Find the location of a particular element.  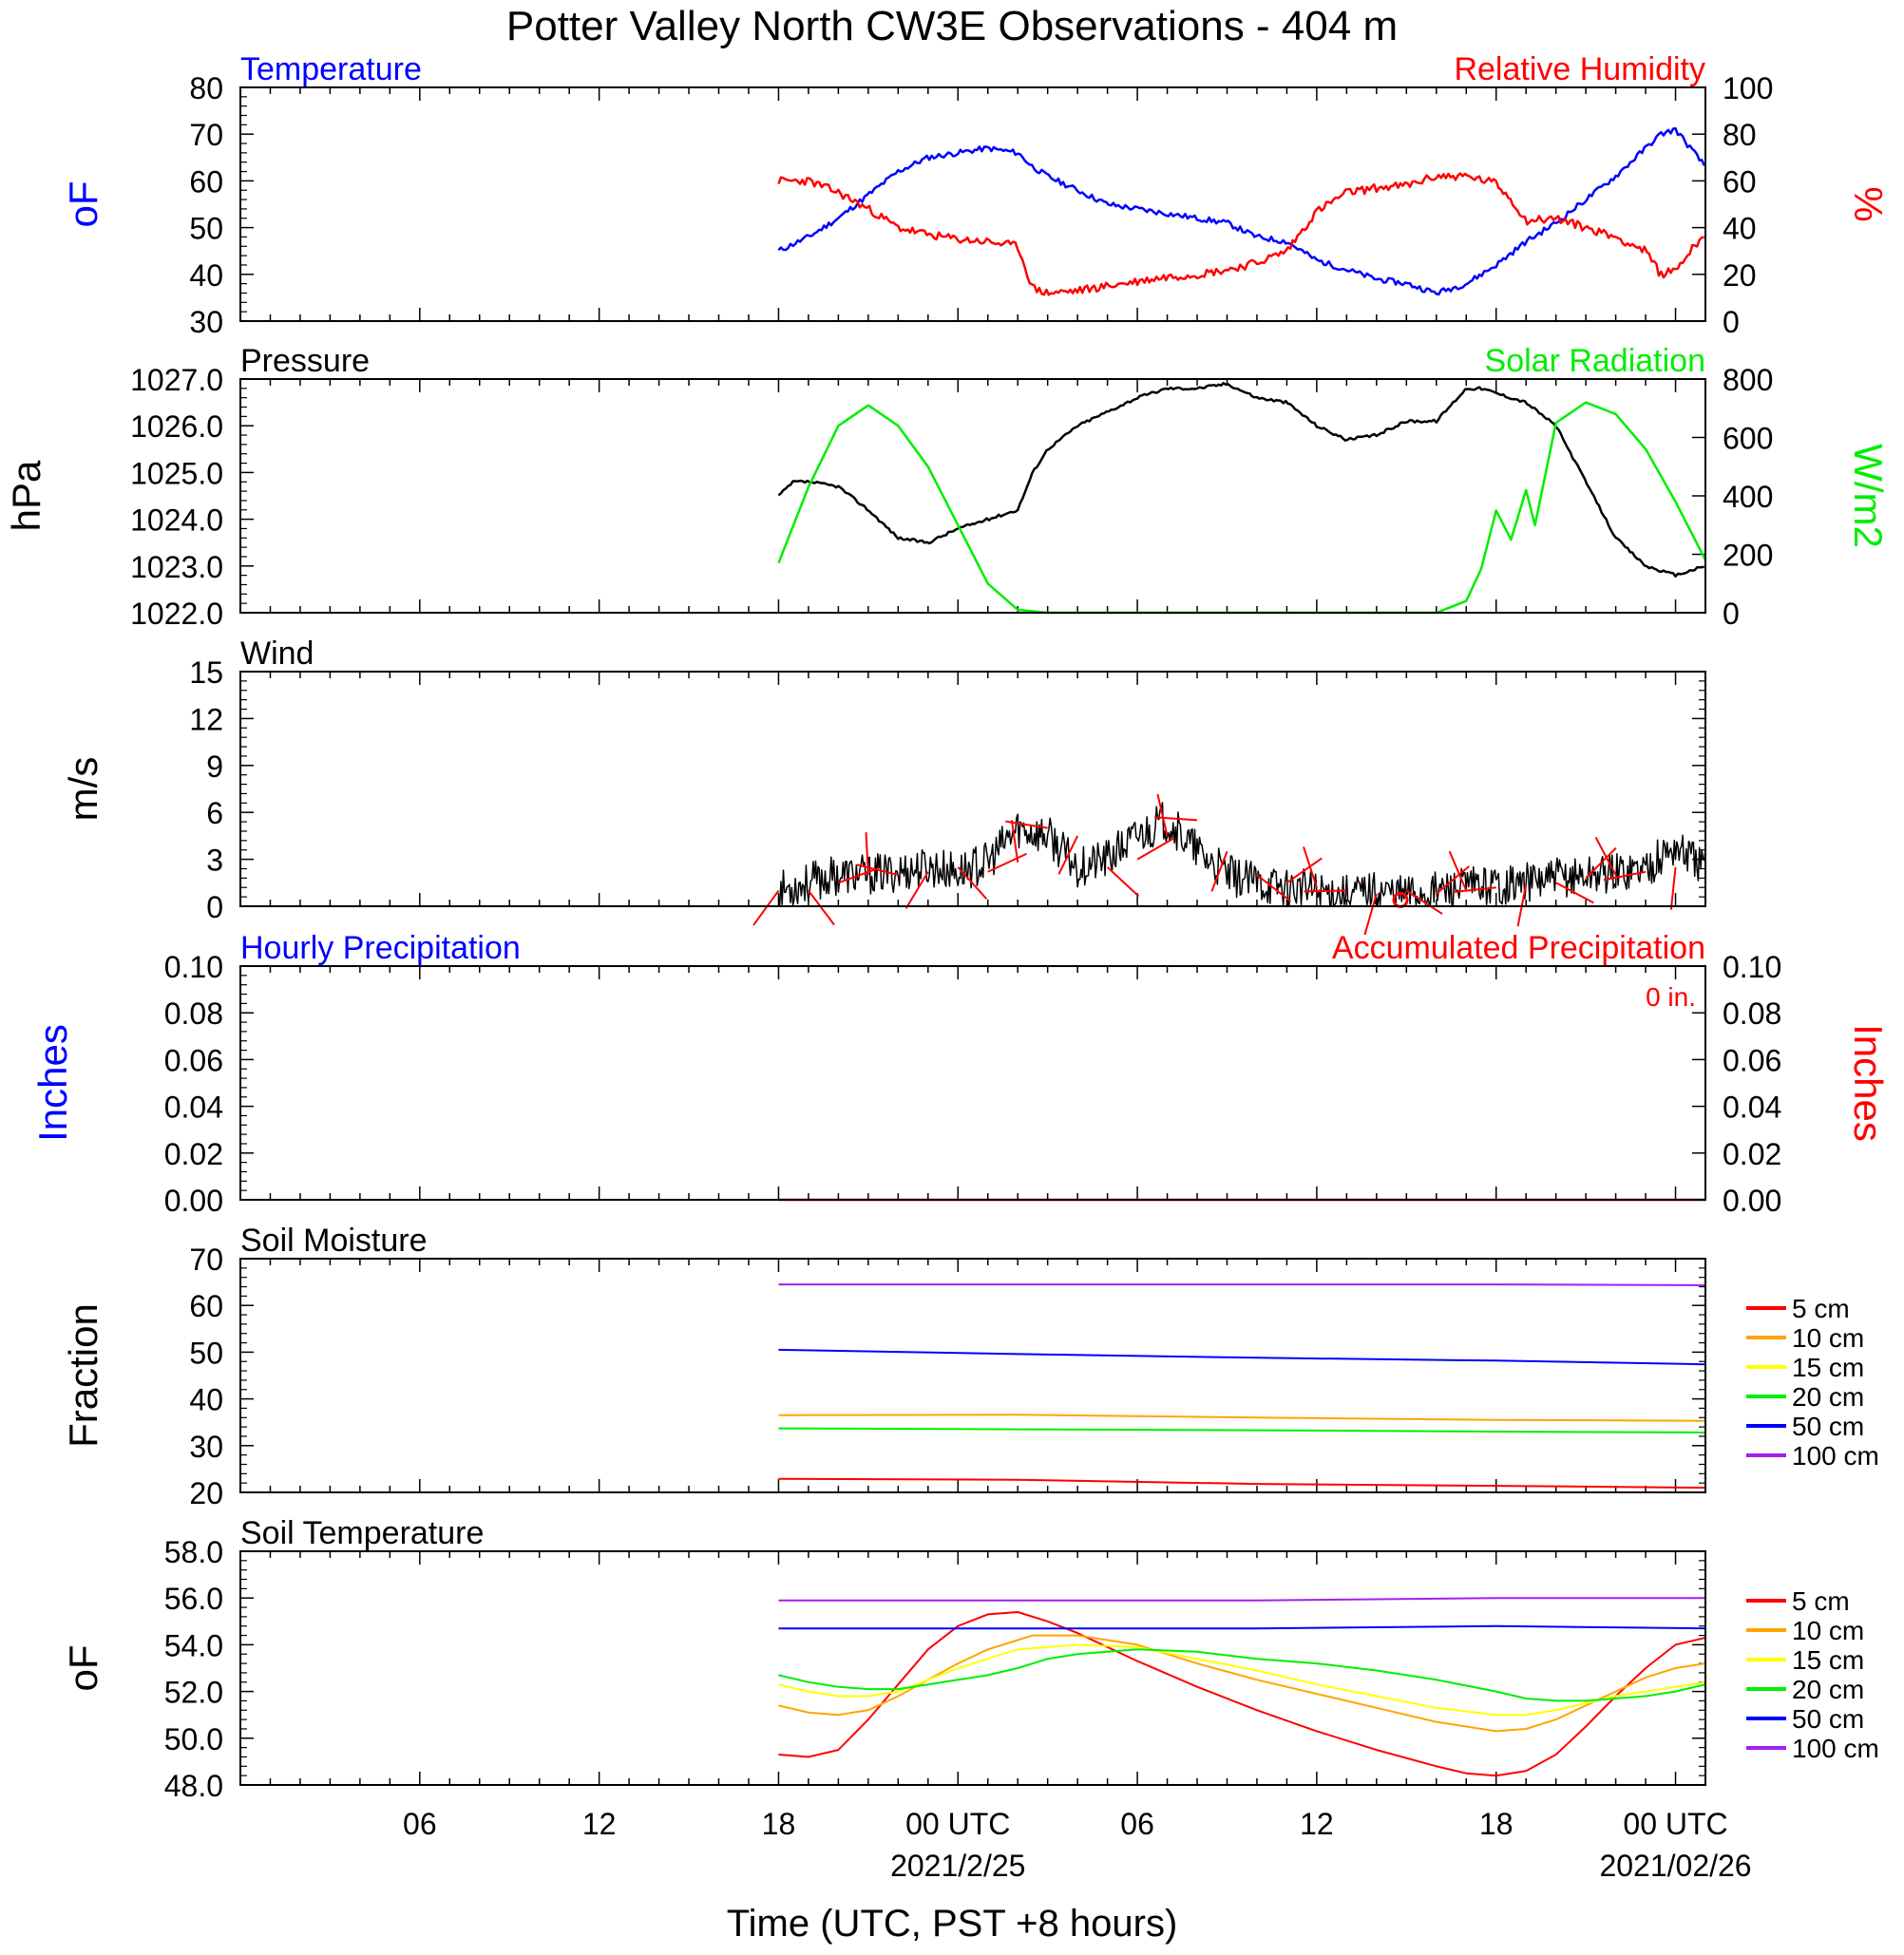

y-right-tick-label: 600 is located at coordinates (1748, 439).